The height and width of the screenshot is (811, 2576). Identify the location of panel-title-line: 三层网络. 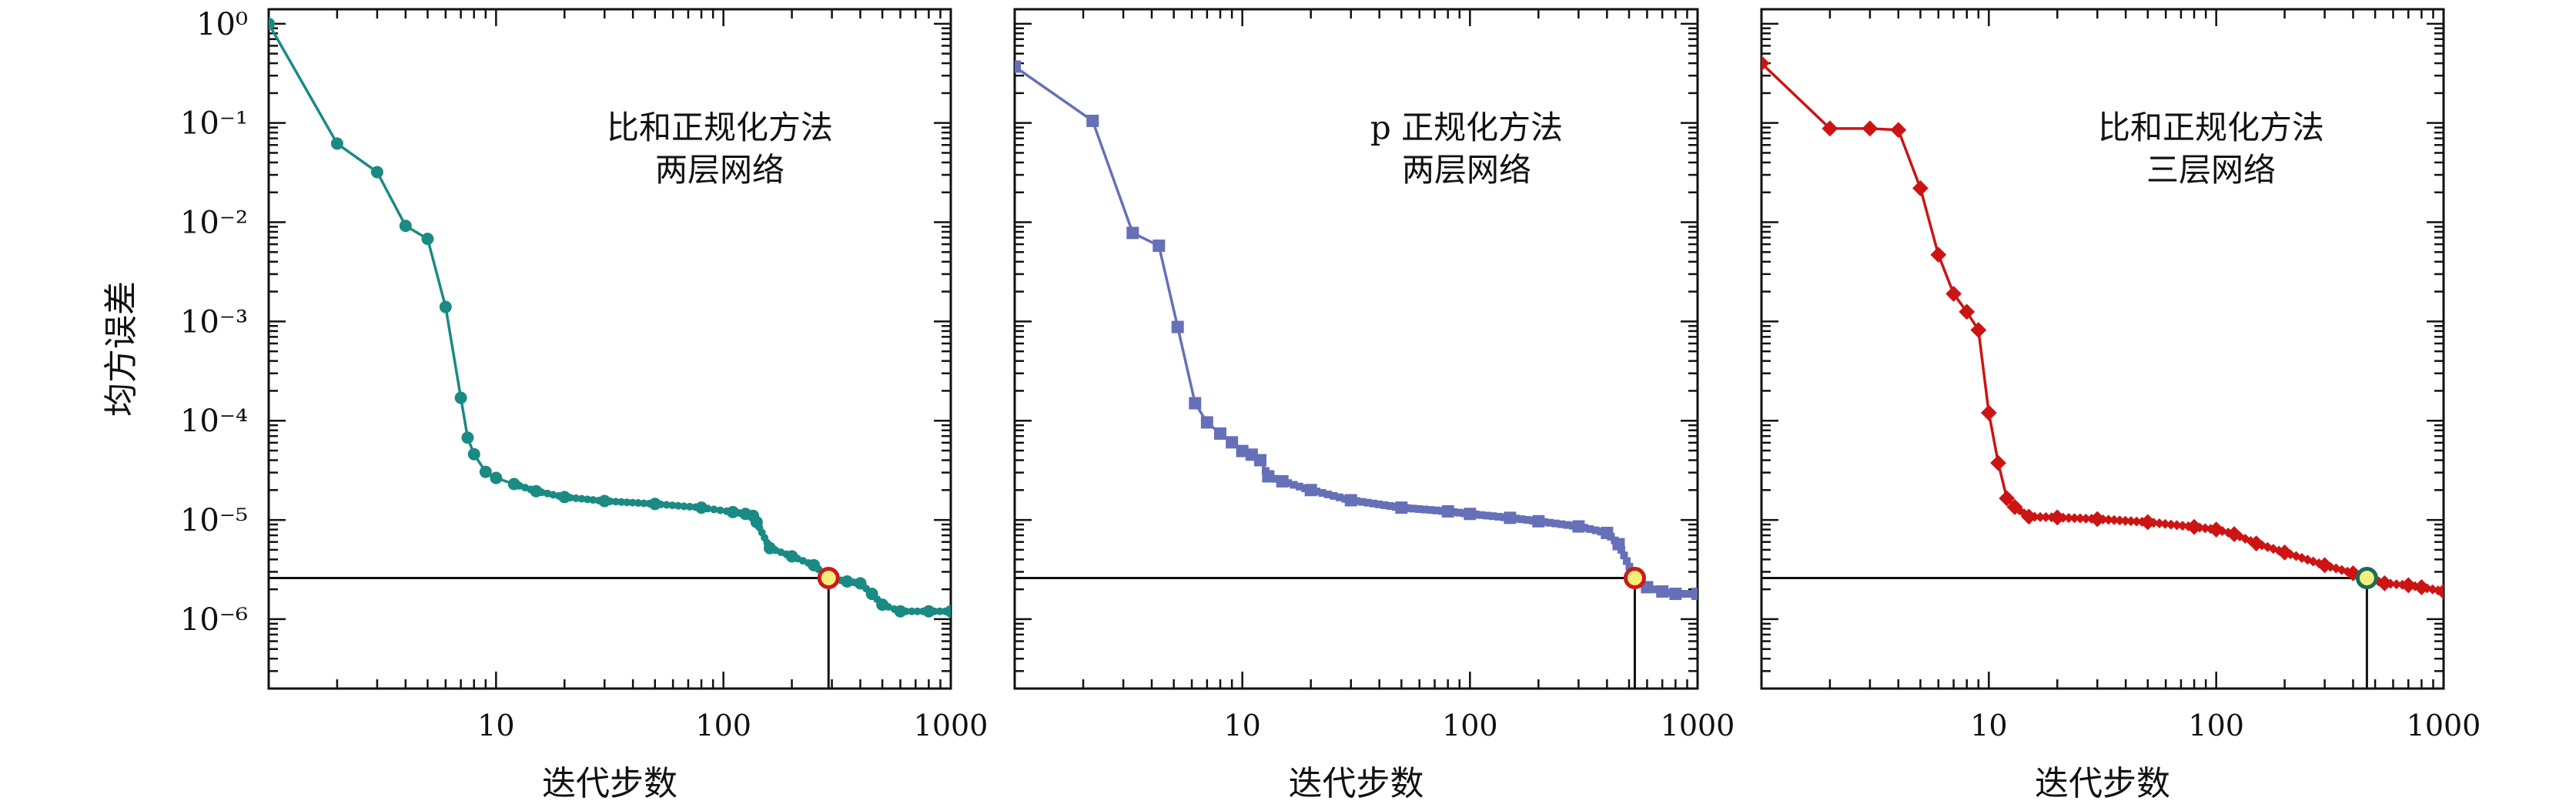
(2211, 170).